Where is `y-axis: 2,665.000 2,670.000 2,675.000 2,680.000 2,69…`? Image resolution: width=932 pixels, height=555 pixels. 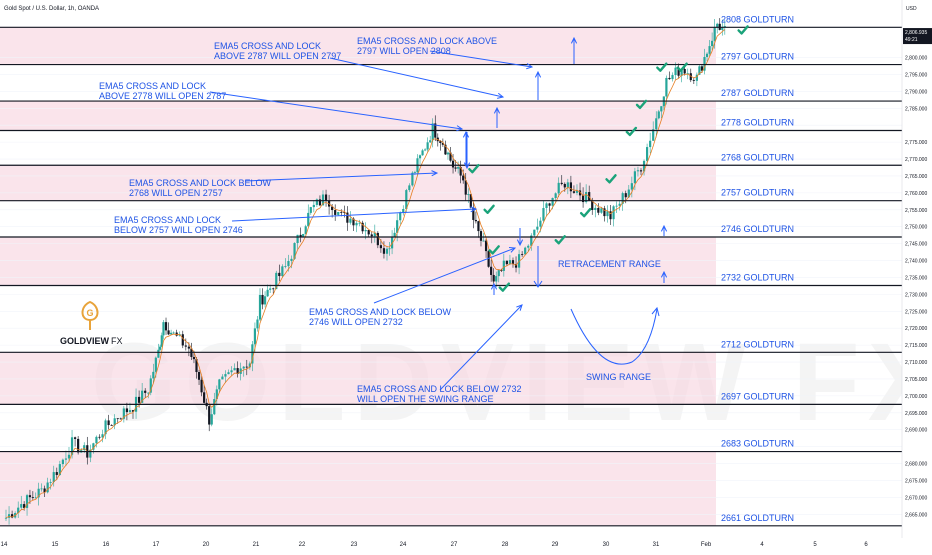
y-axis: 2,665.000 2,670.000 2,675.000 2,680.000 2,69… is located at coordinates (916, 287).